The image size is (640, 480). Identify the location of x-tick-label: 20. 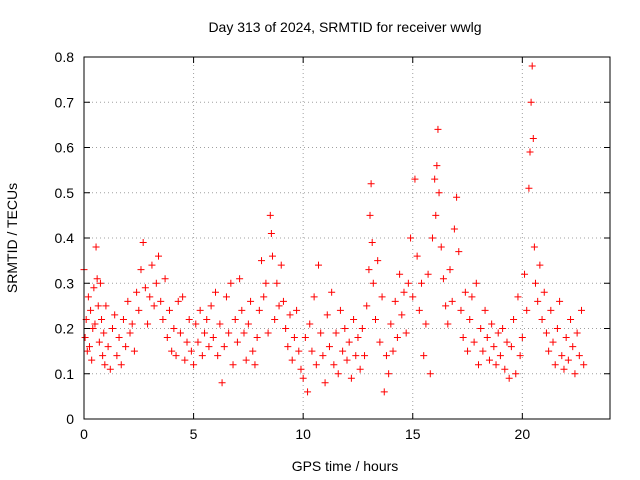
(523, 434).